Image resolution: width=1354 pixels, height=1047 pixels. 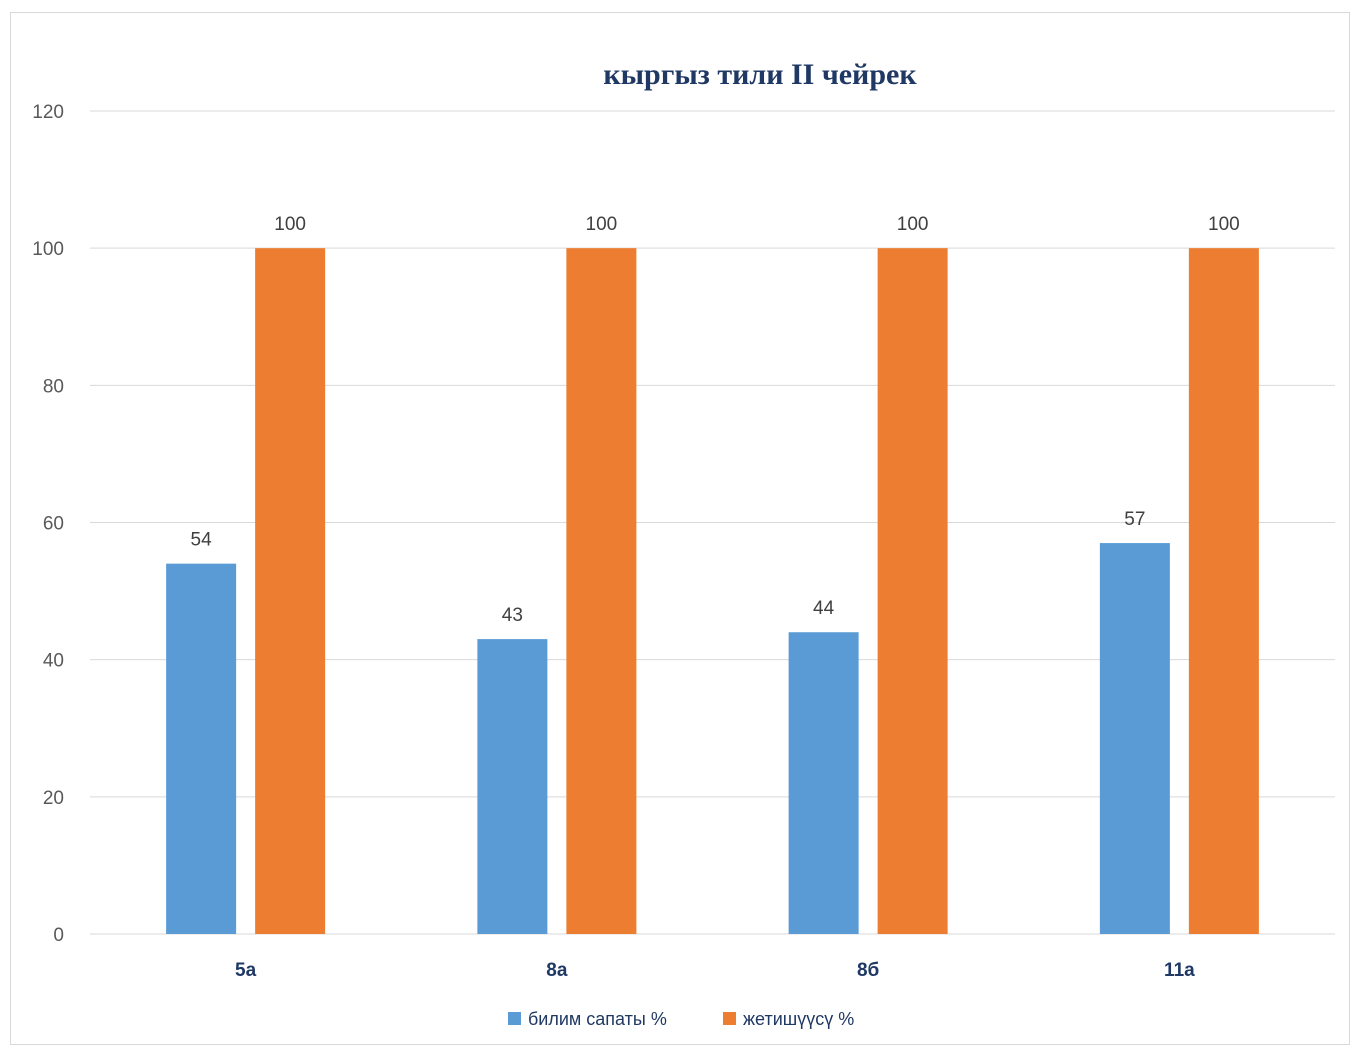 I want to click on y-tick-label: 0, so click(x=58, y=935).